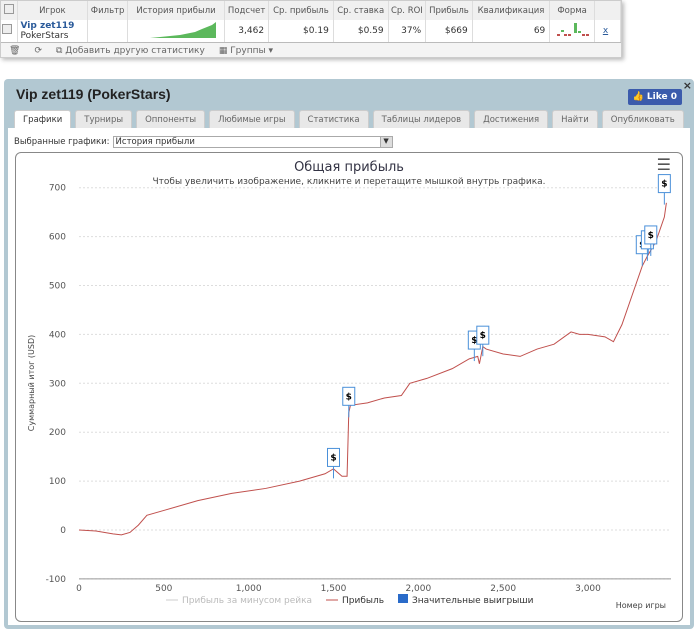 This screenshot has width=700, height=632. What do you see at coordinates (93, 94) in the screenshot?
I see `panel-title: Vip zet119 (PokerStars)` at bounding box center [93, 94].